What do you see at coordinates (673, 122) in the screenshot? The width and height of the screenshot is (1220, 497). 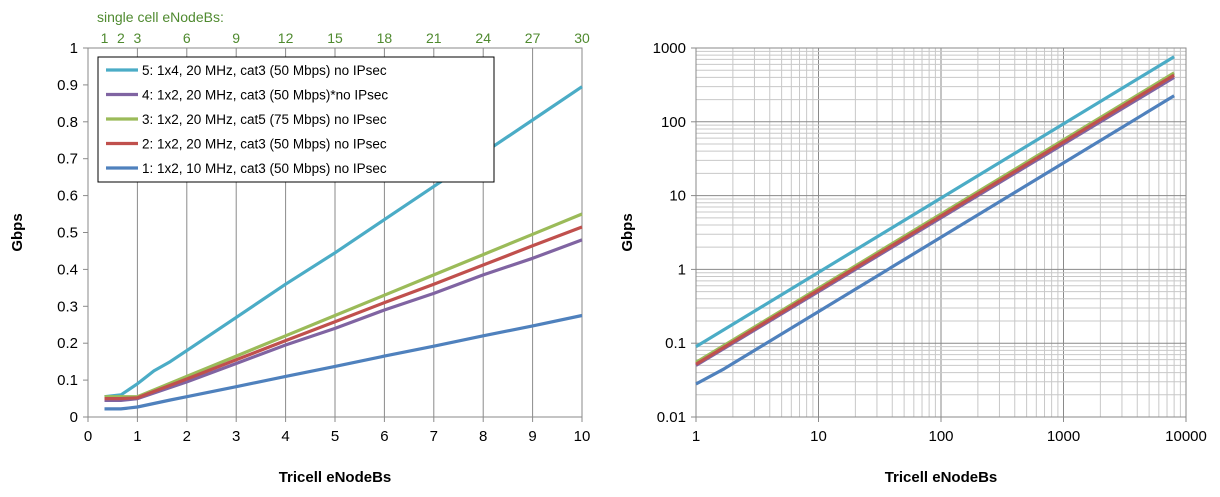 I see `y-tick-label: 100` at bounding box center [673, 122].